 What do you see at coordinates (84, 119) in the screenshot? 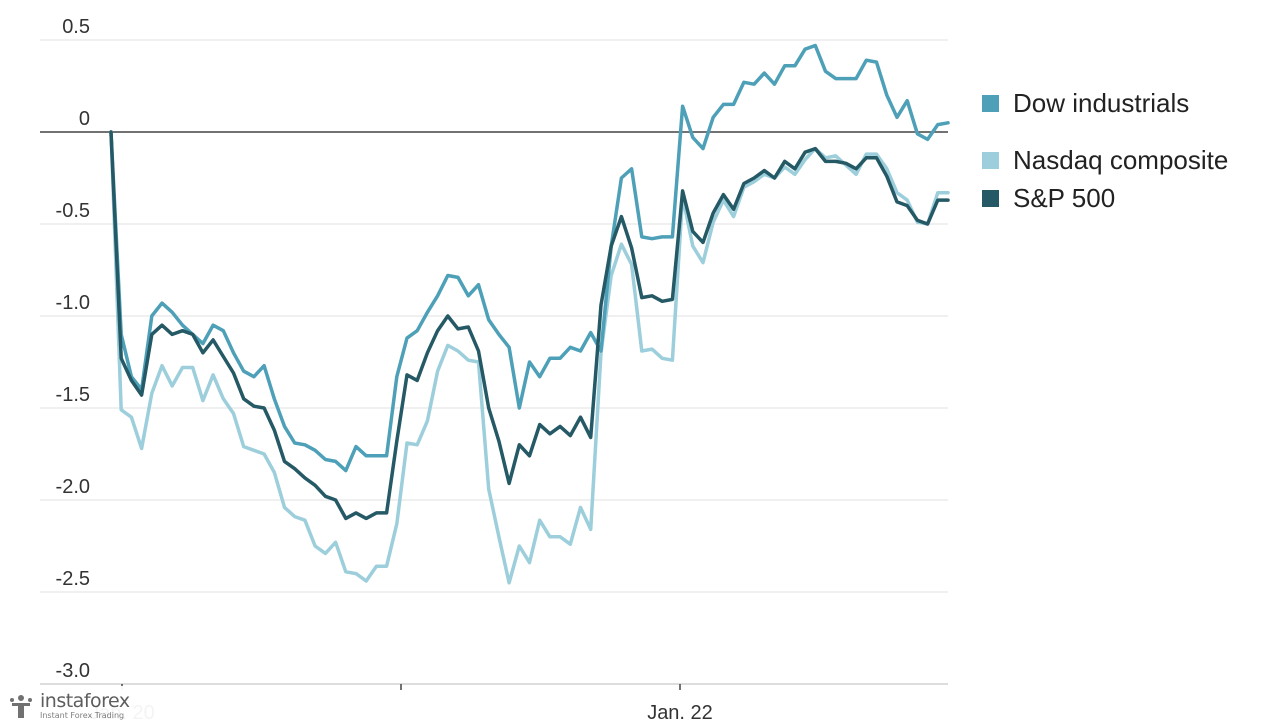
I see `y-tick-label: 0` at bounding box center [84, 119].